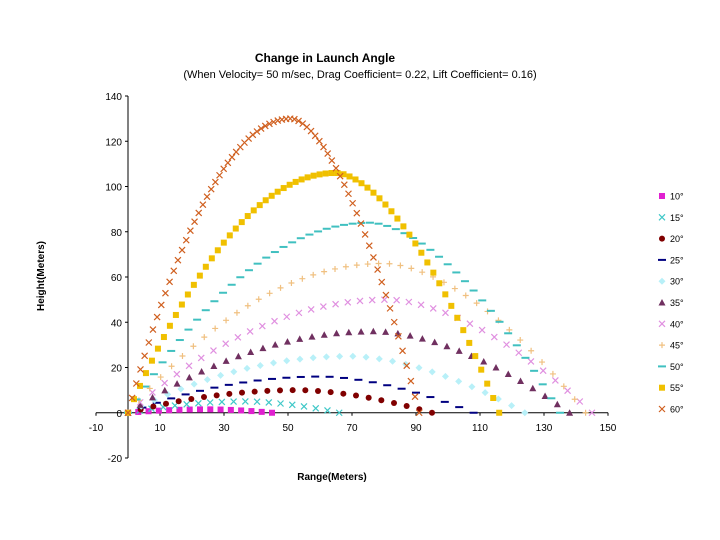 This screenshot has height=540, width=720. What do you see at coordinates (480, 428) in the screenshot?
I see `x-tick-label: 110` at bounding box center [480, 428].